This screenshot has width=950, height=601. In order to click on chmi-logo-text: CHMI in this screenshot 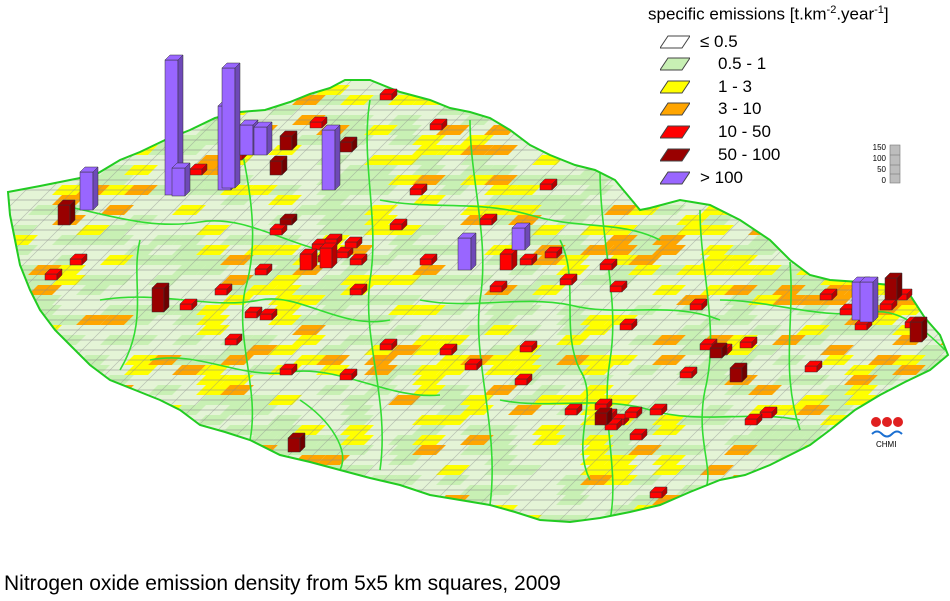, I will do `click(886, 444)`.